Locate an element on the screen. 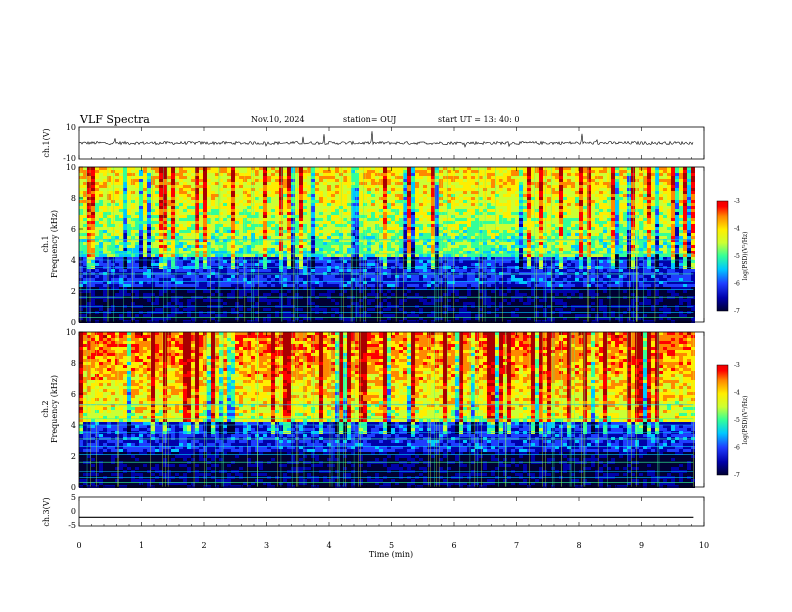  ch1-ytick-bottom: -10 is located at coordinates (69, 158).